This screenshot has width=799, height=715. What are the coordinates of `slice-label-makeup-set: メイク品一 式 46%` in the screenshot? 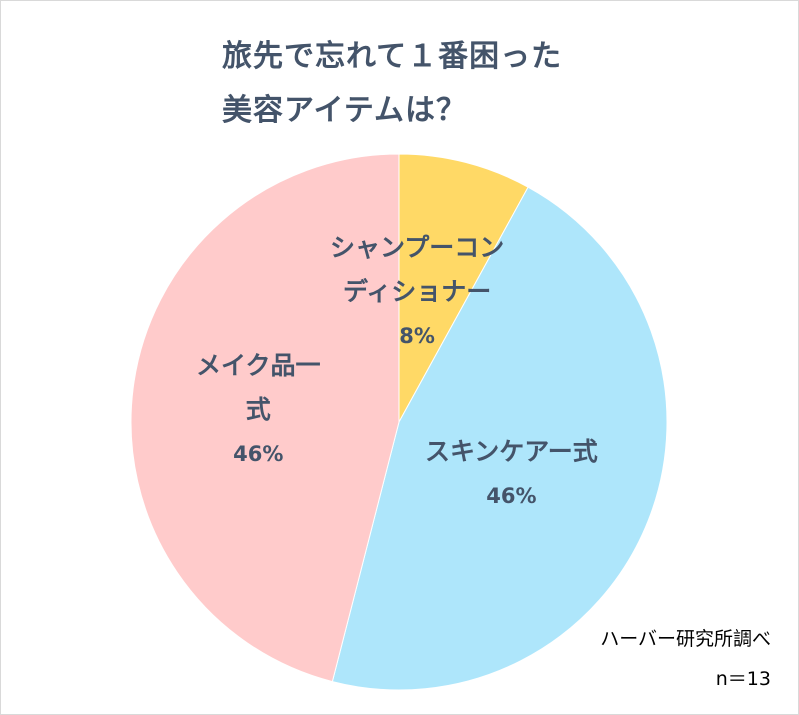 It's located at (258, 410).